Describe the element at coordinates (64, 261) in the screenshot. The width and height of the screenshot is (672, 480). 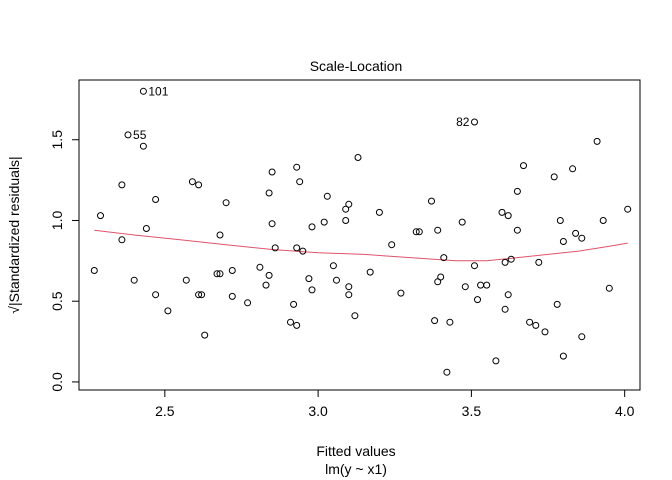
I see `y-axis: 0.0 0.5 1.0 1.5` at that location.